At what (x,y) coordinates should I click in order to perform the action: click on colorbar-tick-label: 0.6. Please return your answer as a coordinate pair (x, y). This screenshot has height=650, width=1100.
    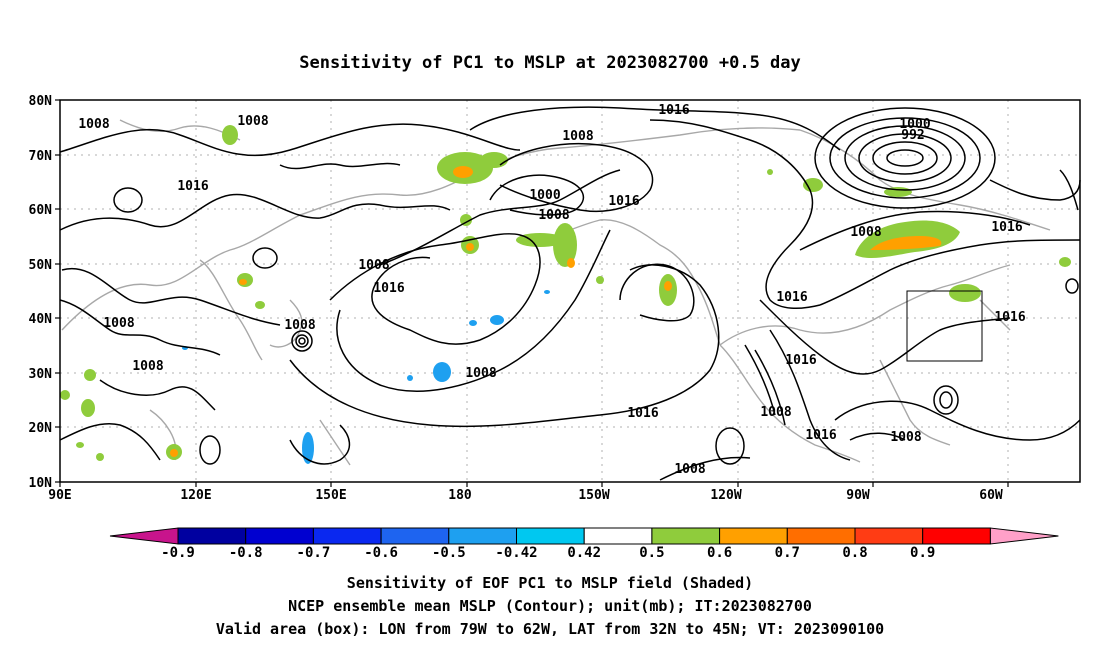
    Looking at the image, I should click on (719, 553).